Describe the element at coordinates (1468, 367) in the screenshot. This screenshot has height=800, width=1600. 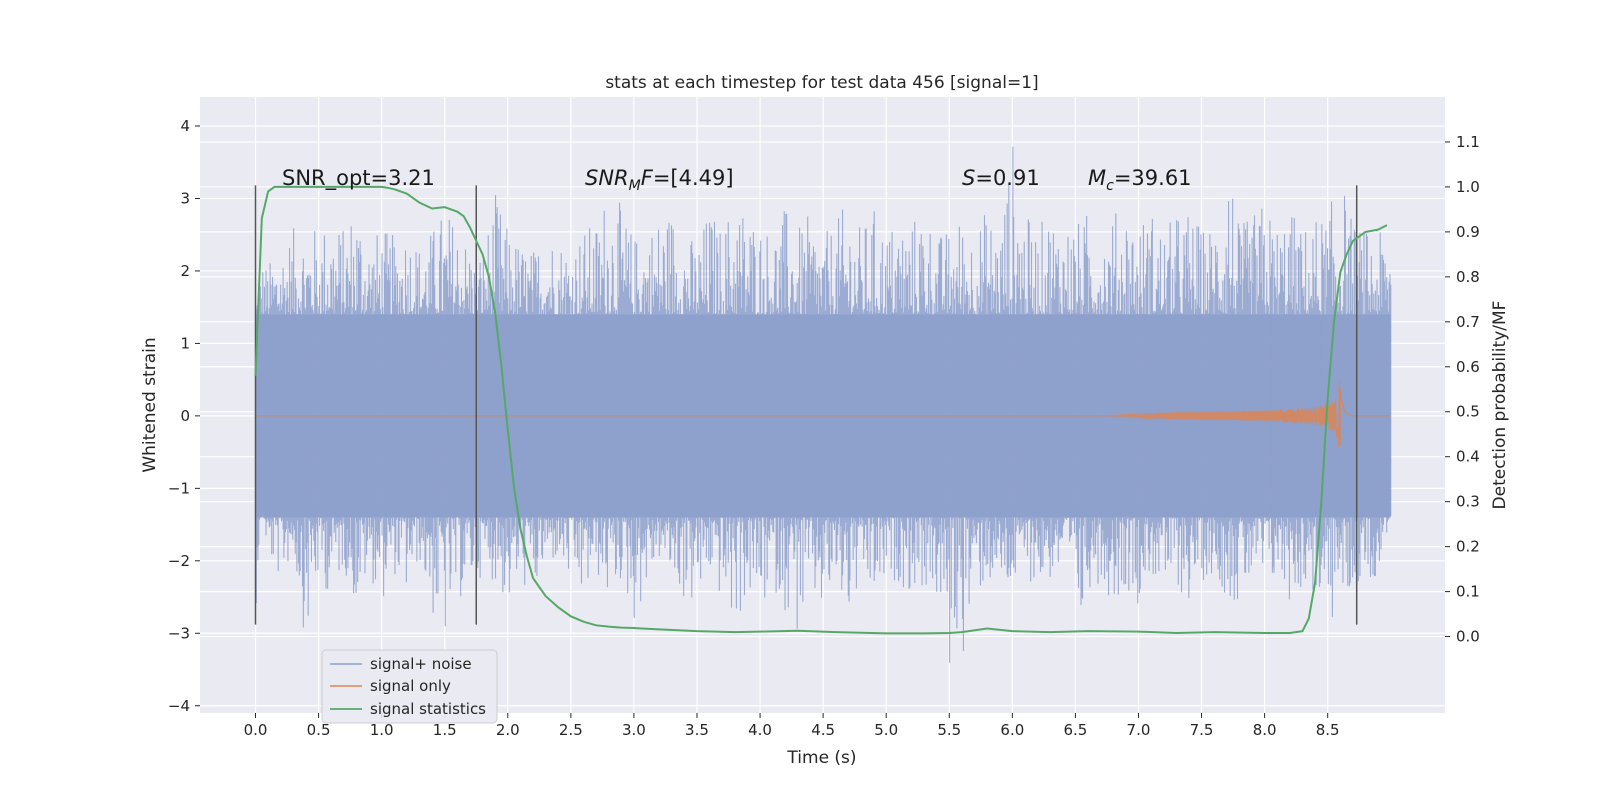
I see `y-right-tick-label: 0.6` at that location.